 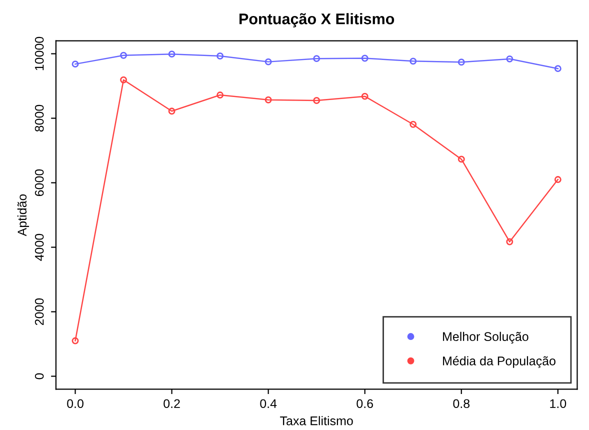 I want to click on chart-title: Pontuação X Elitismo, so click(x=317, y=20).